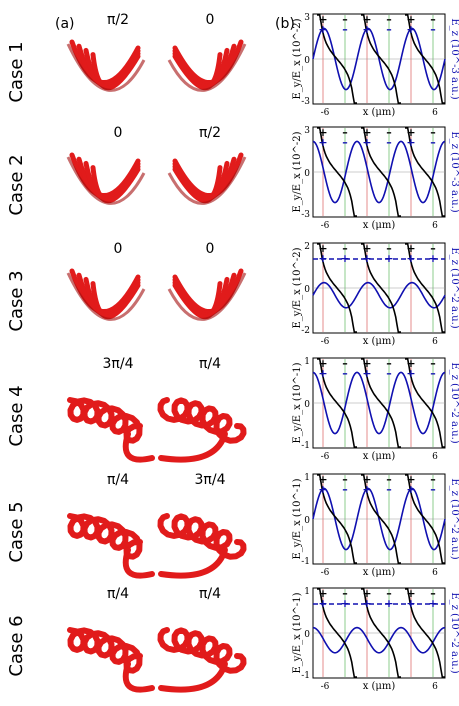 The width and height of the screenshot is (459, 706). Describe the element at coordinates (307, 131) in the screenshot. I see `y-tick-label: 3` at that location.